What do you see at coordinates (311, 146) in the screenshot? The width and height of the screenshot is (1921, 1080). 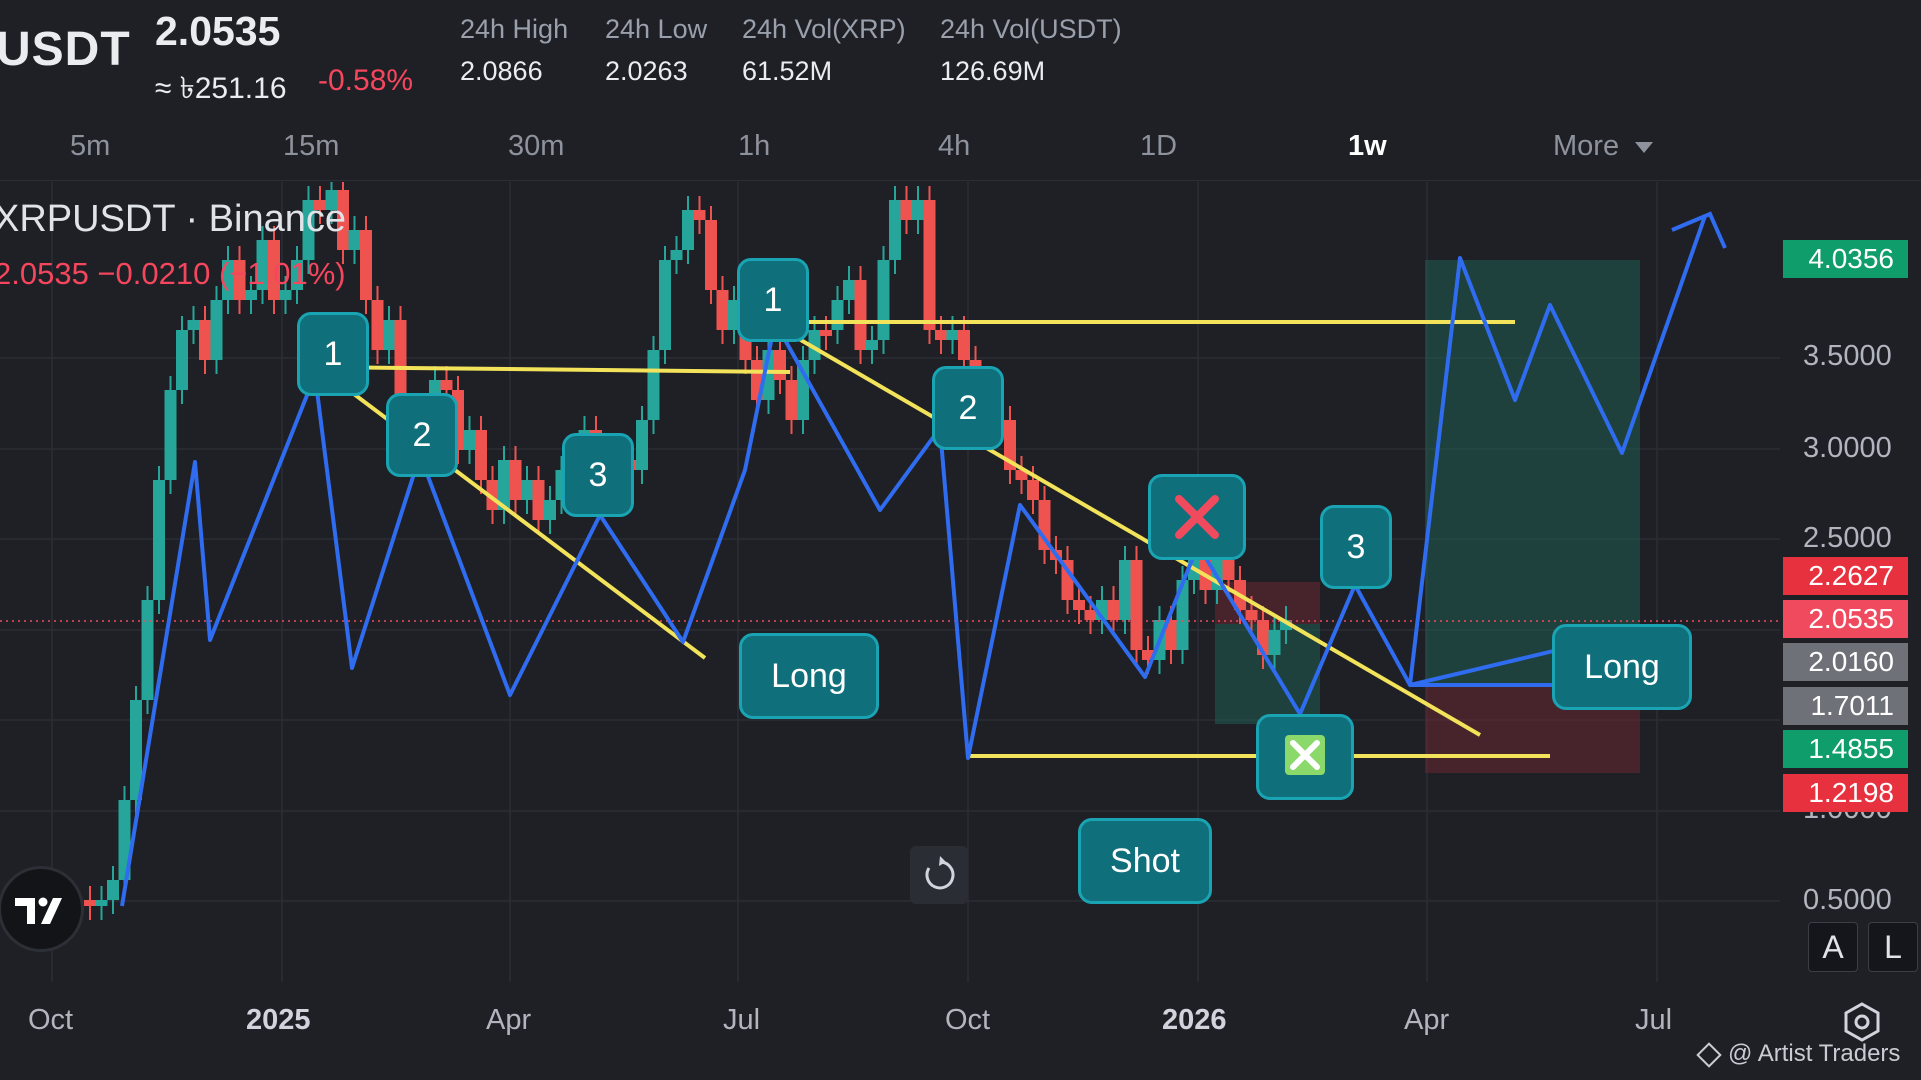 I see `tab-15m: 15m` at bounding box center [311, 146].